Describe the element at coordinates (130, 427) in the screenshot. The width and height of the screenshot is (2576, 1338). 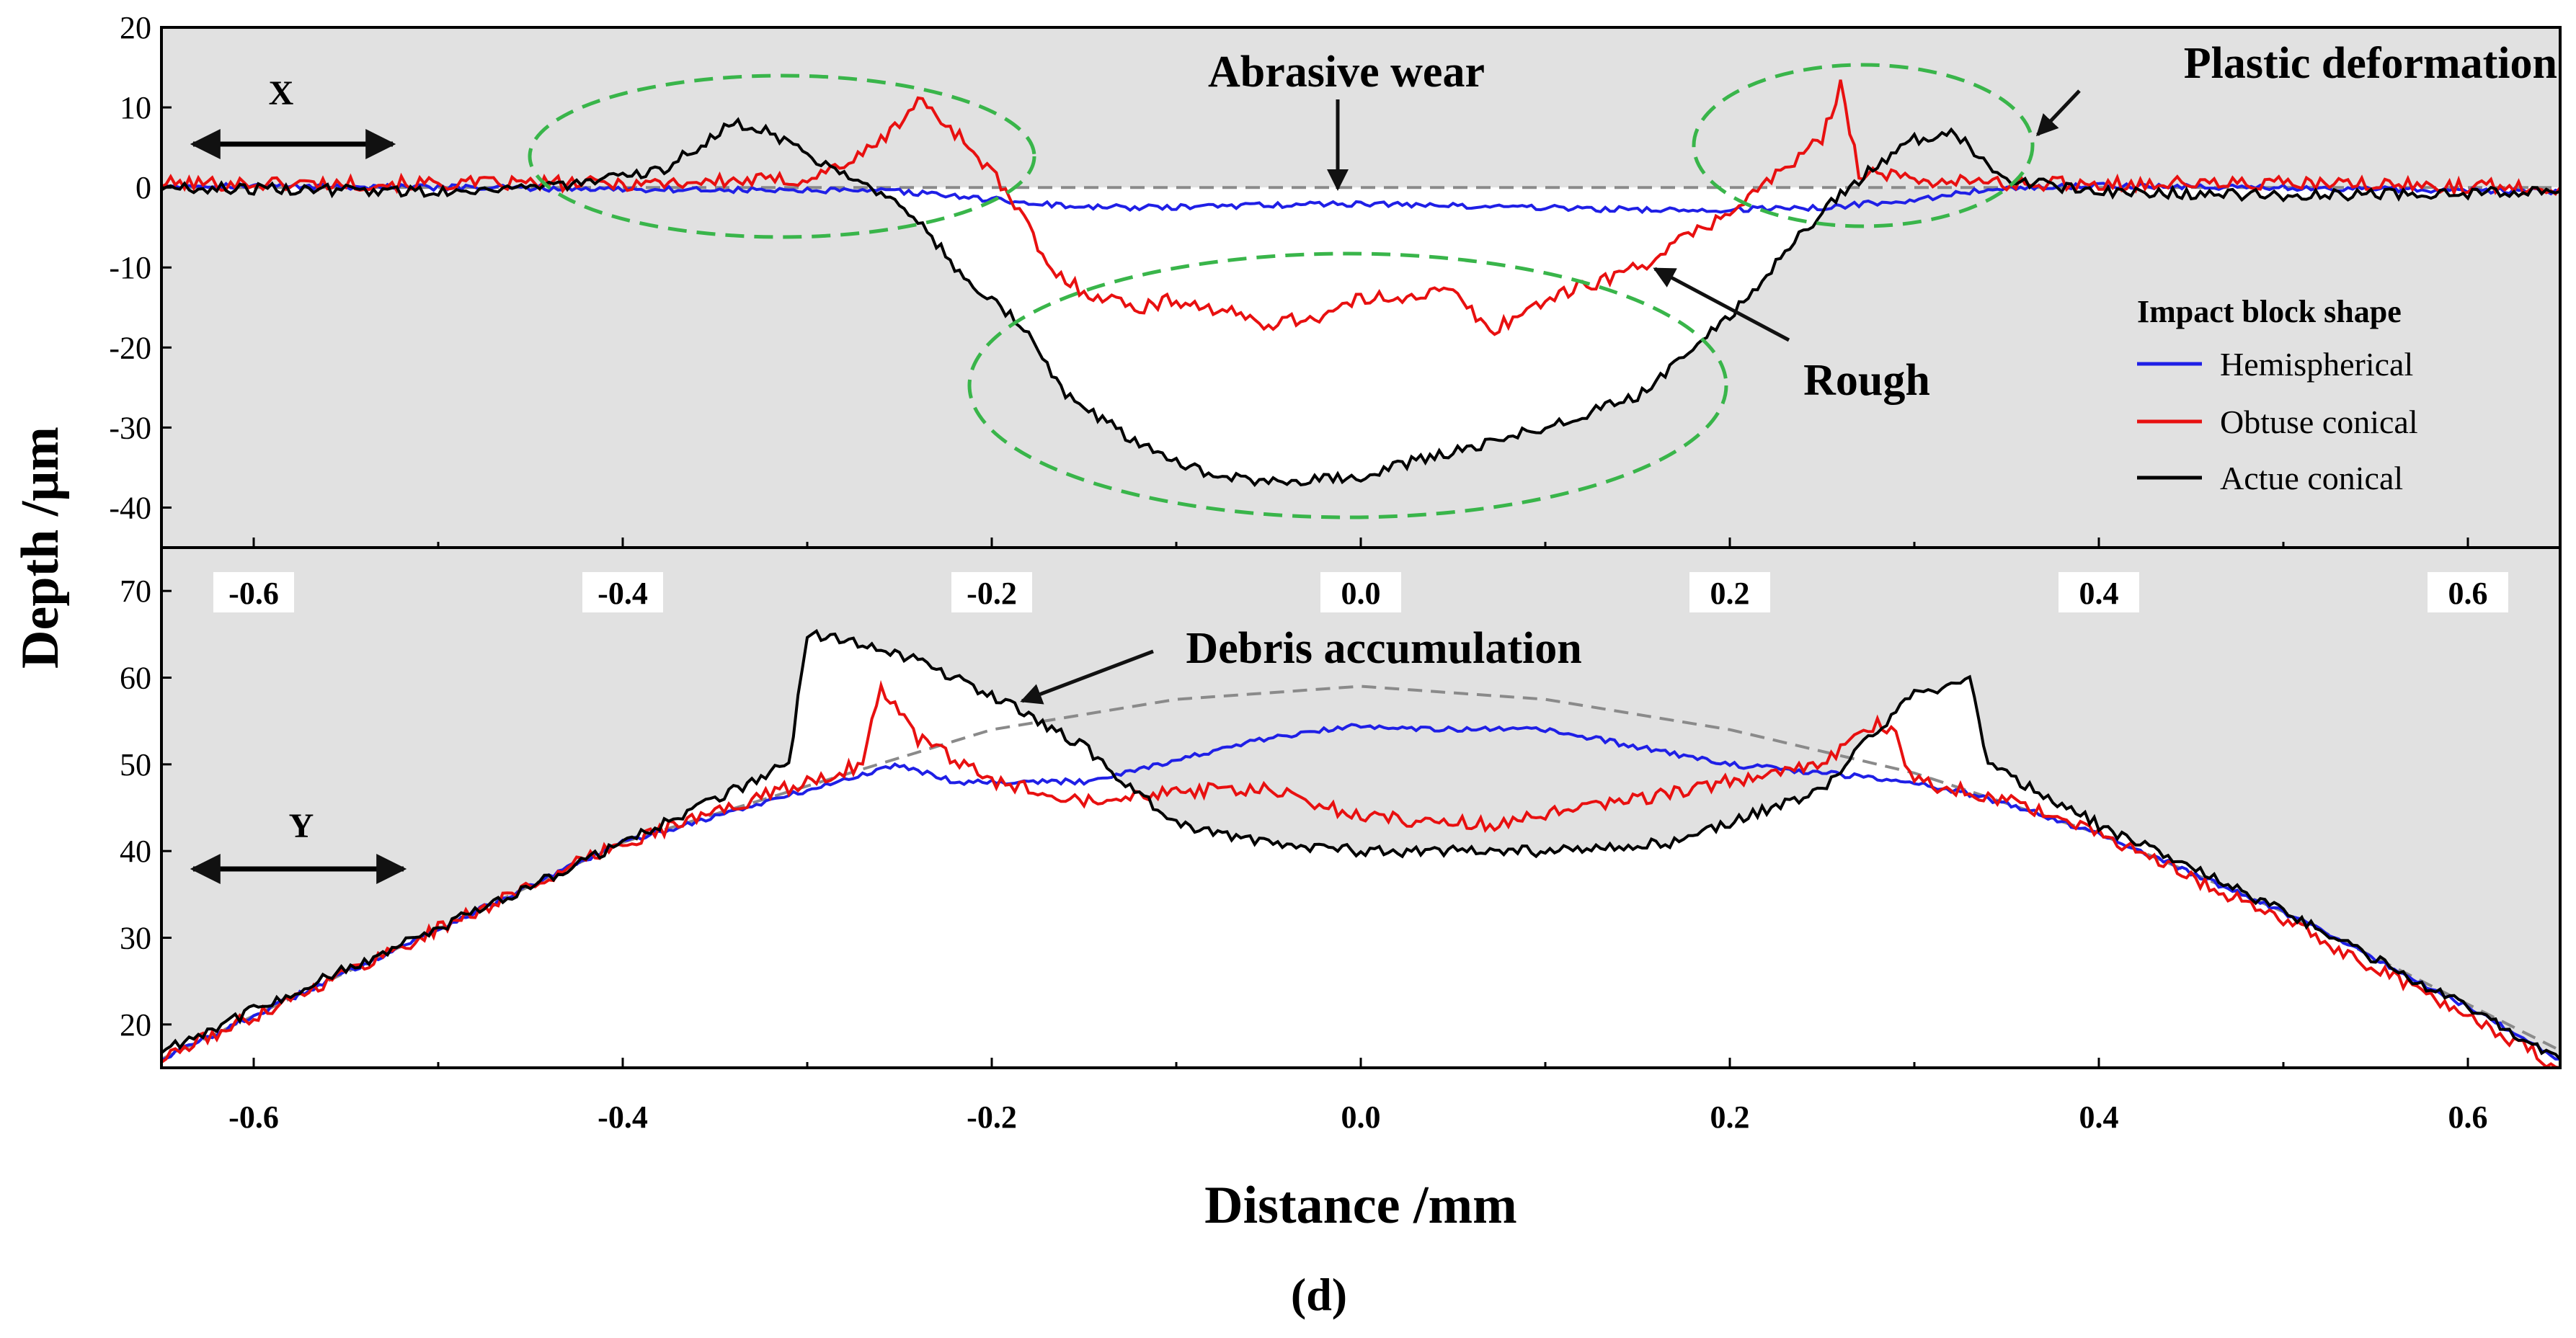
I see `top-ytick-label: -30` at that location.